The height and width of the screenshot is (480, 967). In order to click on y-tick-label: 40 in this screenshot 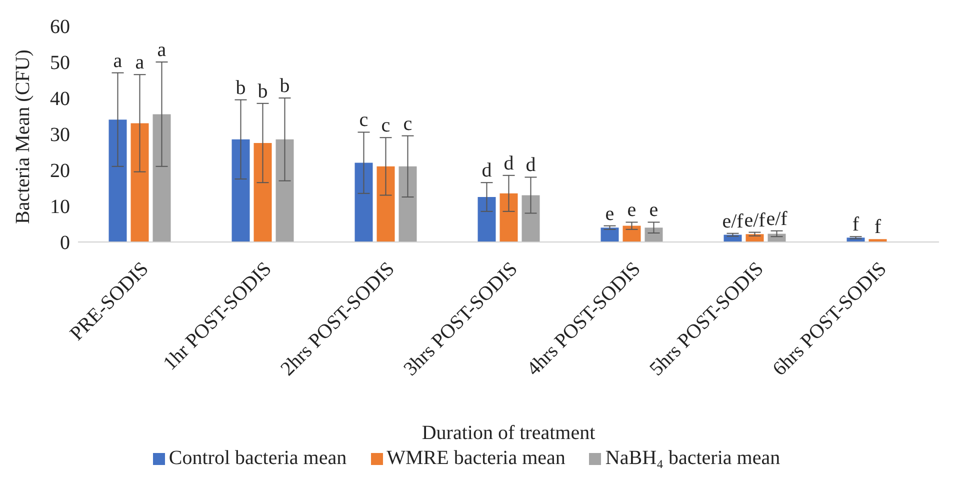, I will do `click(60, 99)`.